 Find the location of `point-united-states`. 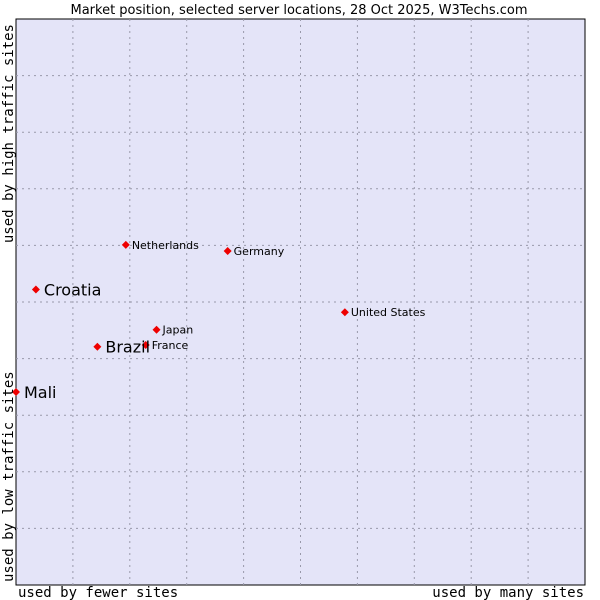

point-united-states is located at coordinates (344, 312).